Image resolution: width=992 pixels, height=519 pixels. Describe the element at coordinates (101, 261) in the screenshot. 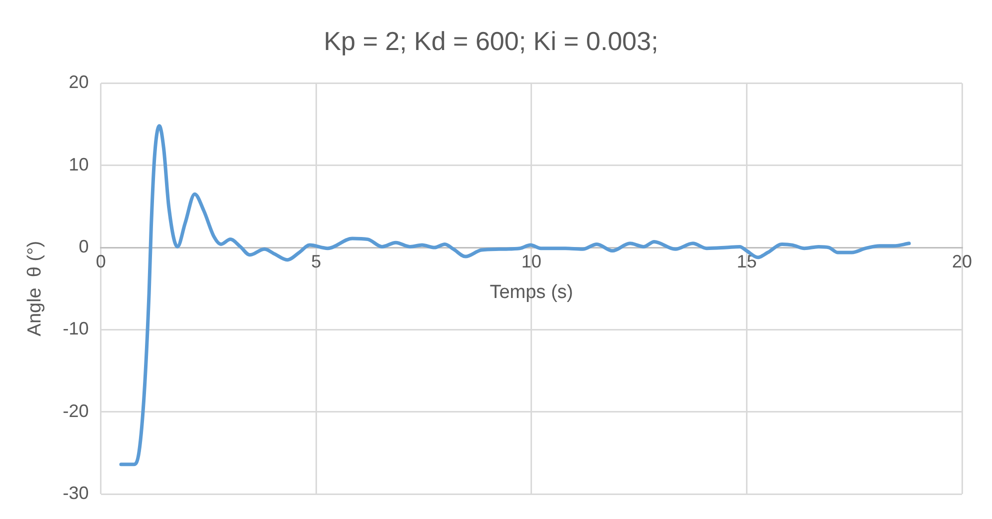

I see `x-tick-label: 0` at that location.